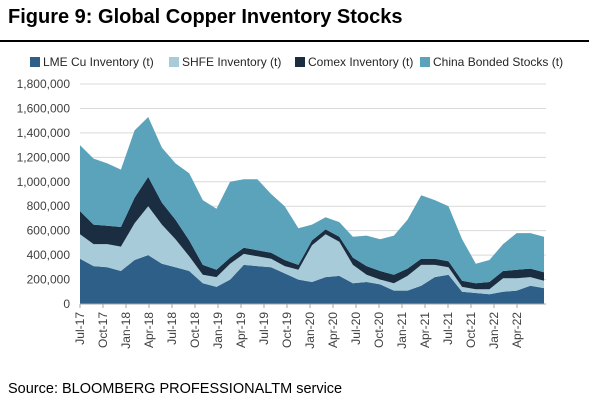 The image size is (600, 414). What do you see at coordinates (312, 279) in the screenshot?
I see `area-lme` at bounding box center [312, 279].